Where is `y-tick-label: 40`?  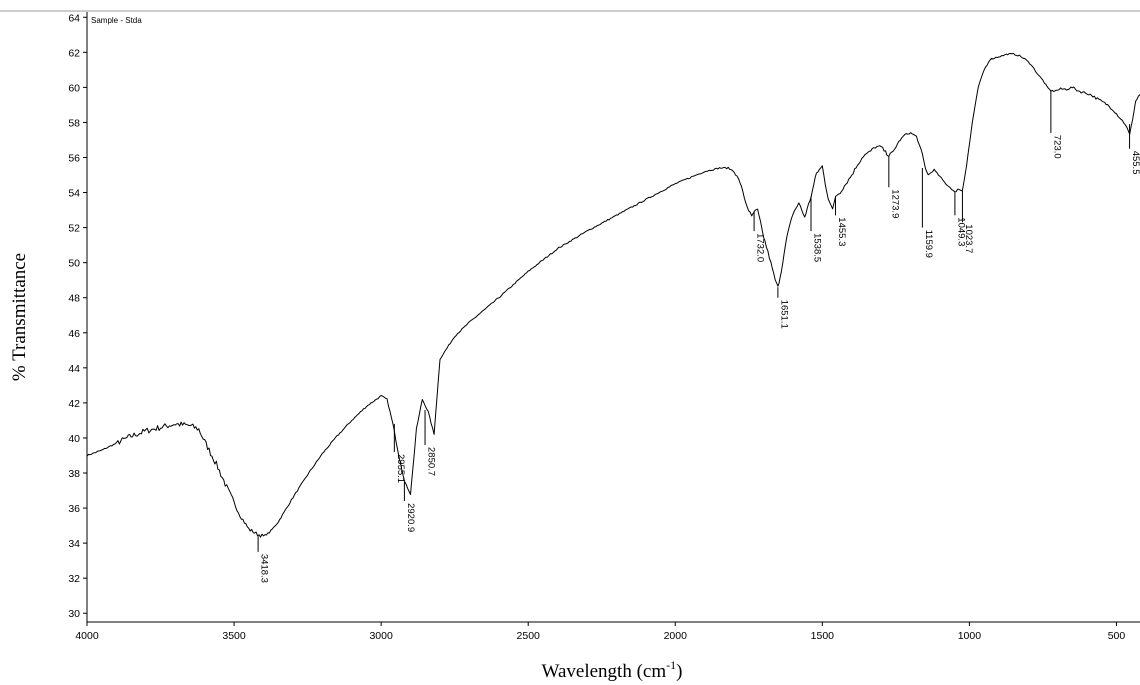
y-tick-label: 40 is located at coordinates (74, 439).